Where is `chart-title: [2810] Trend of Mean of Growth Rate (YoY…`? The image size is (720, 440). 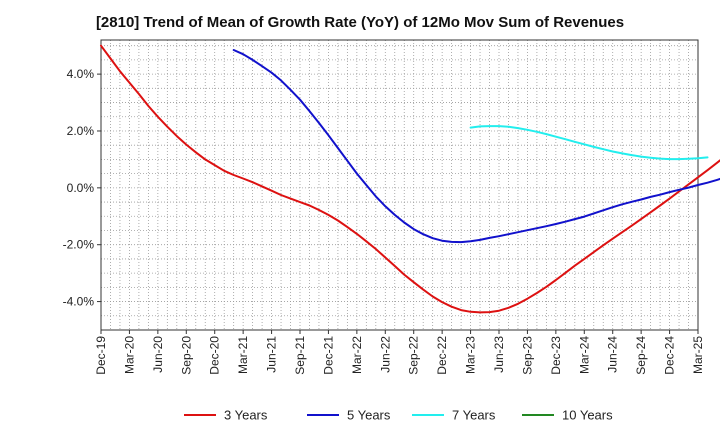
chart-title: [2810] Trend of Mean of Growth Rate (YoY… is located at coordinates (360, 22).